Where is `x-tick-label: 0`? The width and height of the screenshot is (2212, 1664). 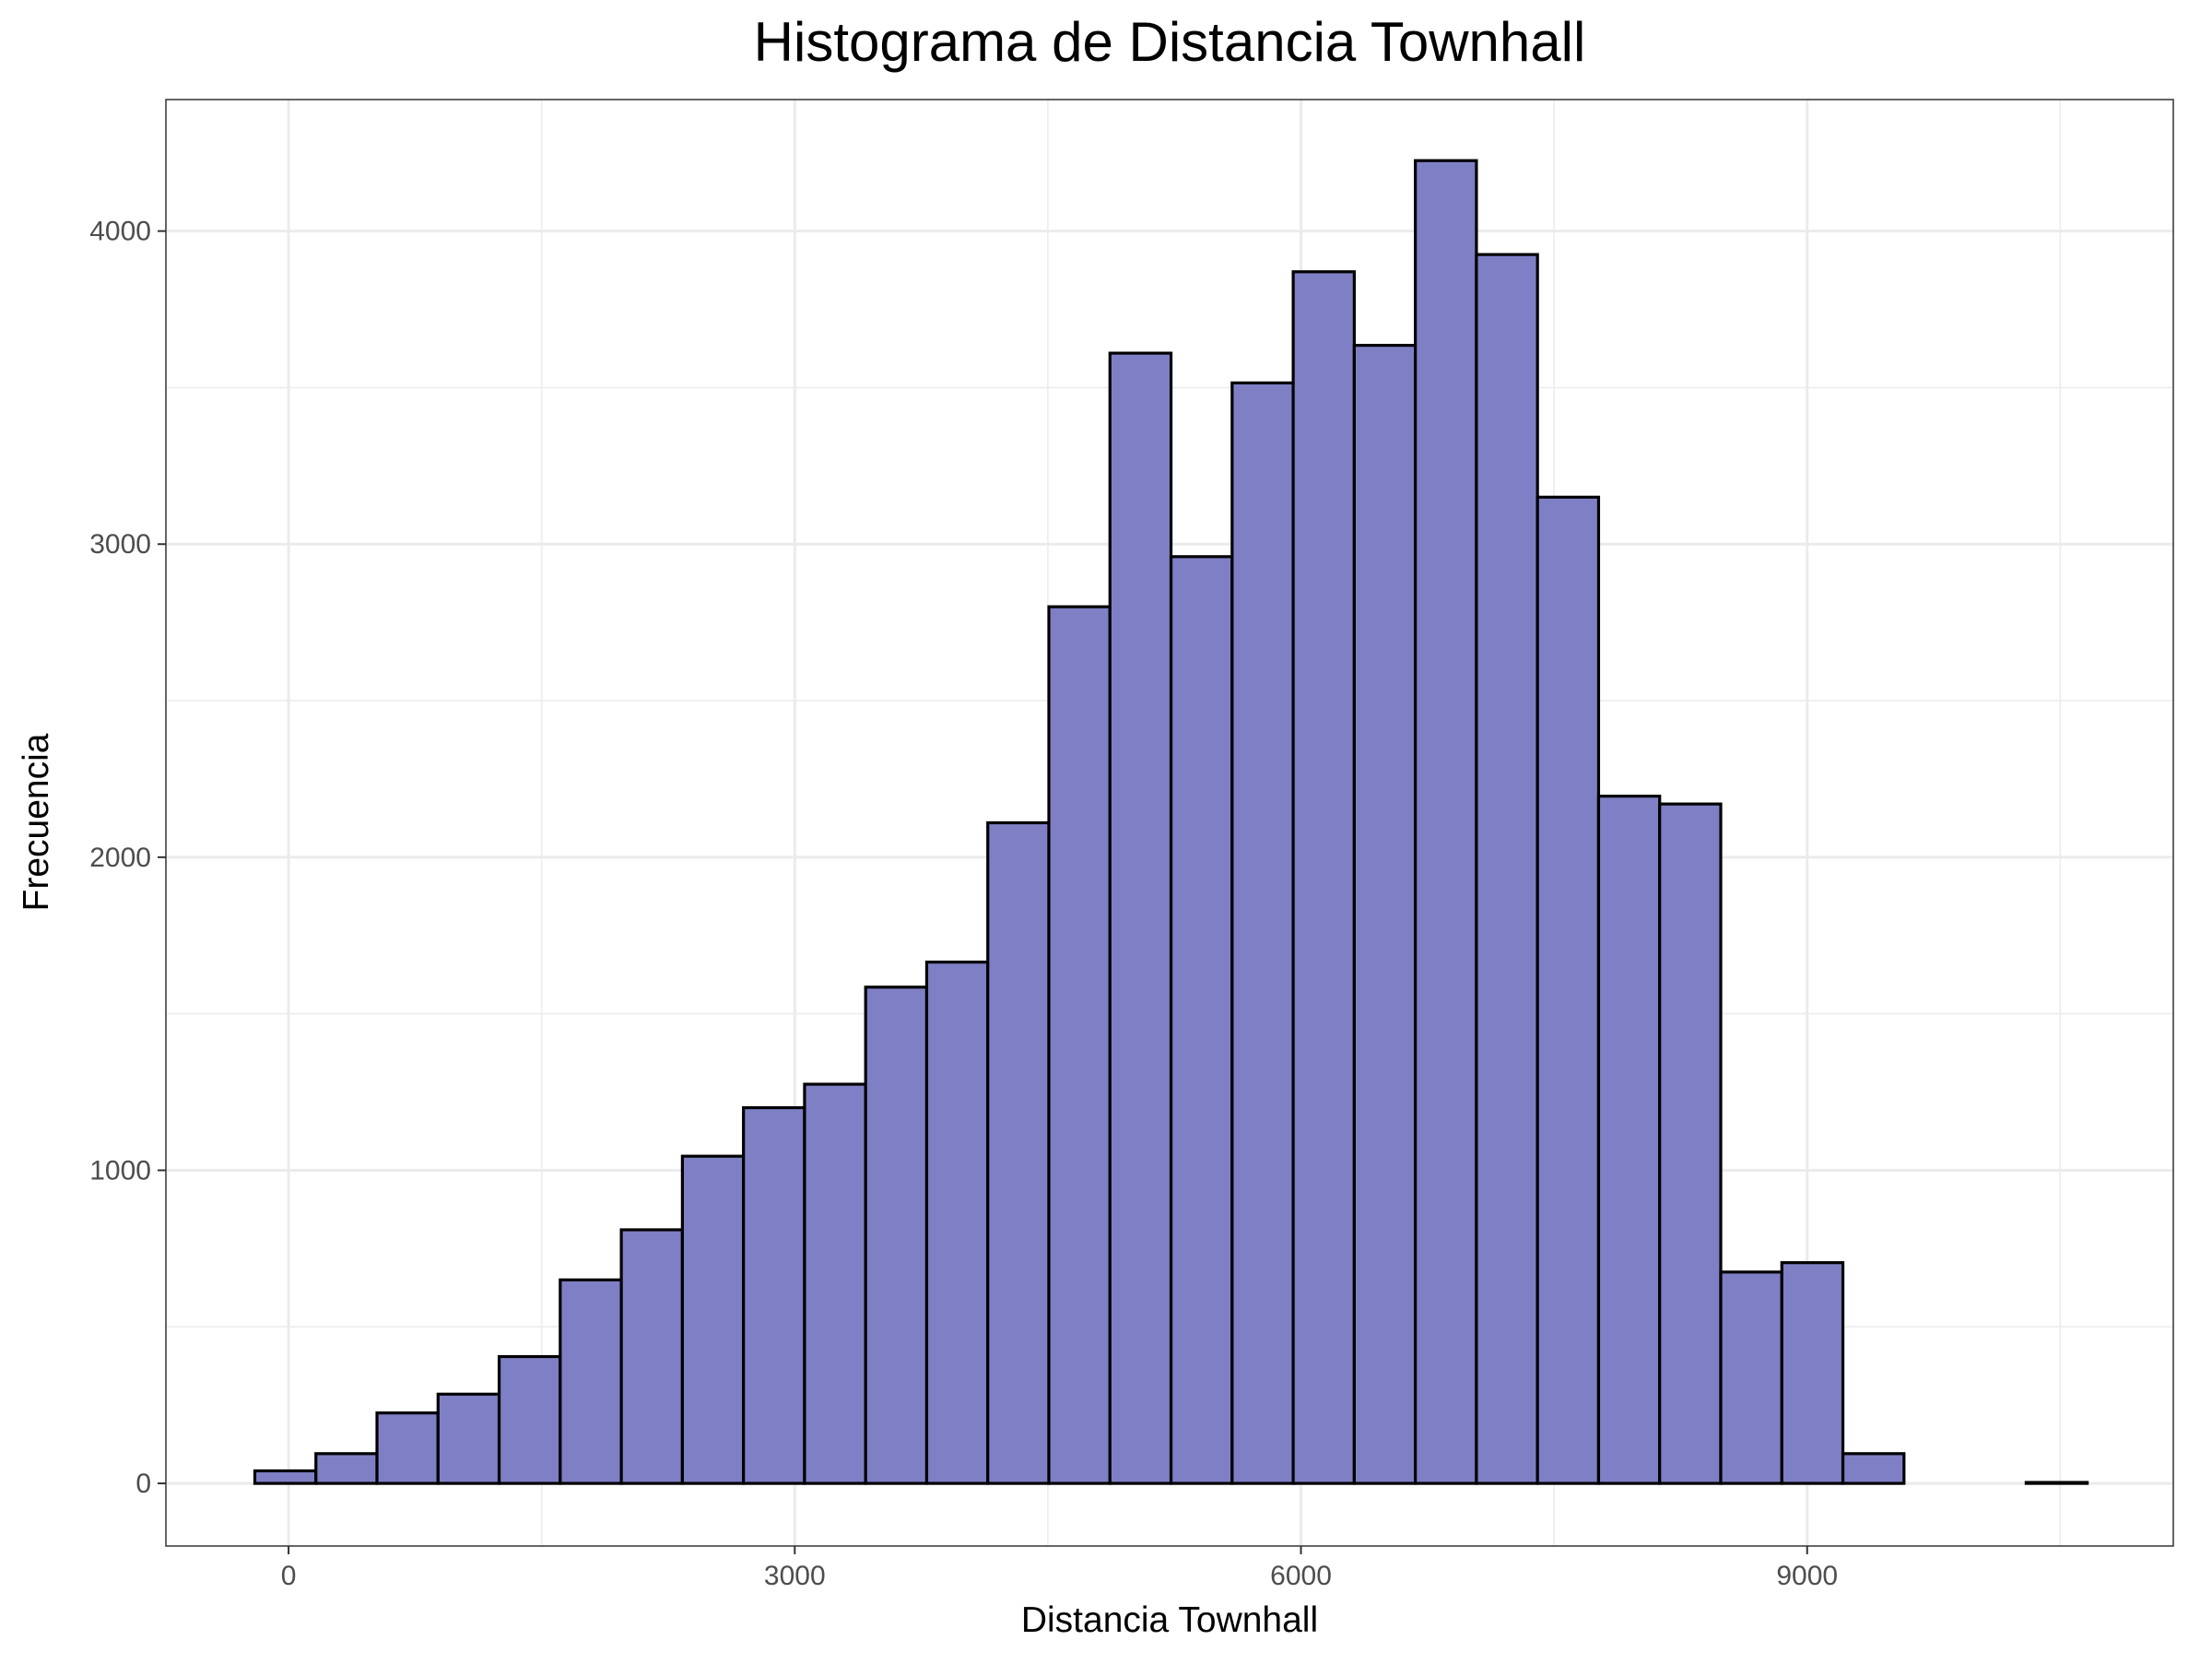
x-tick-label: 0 is located at coordinates (289, 1576).